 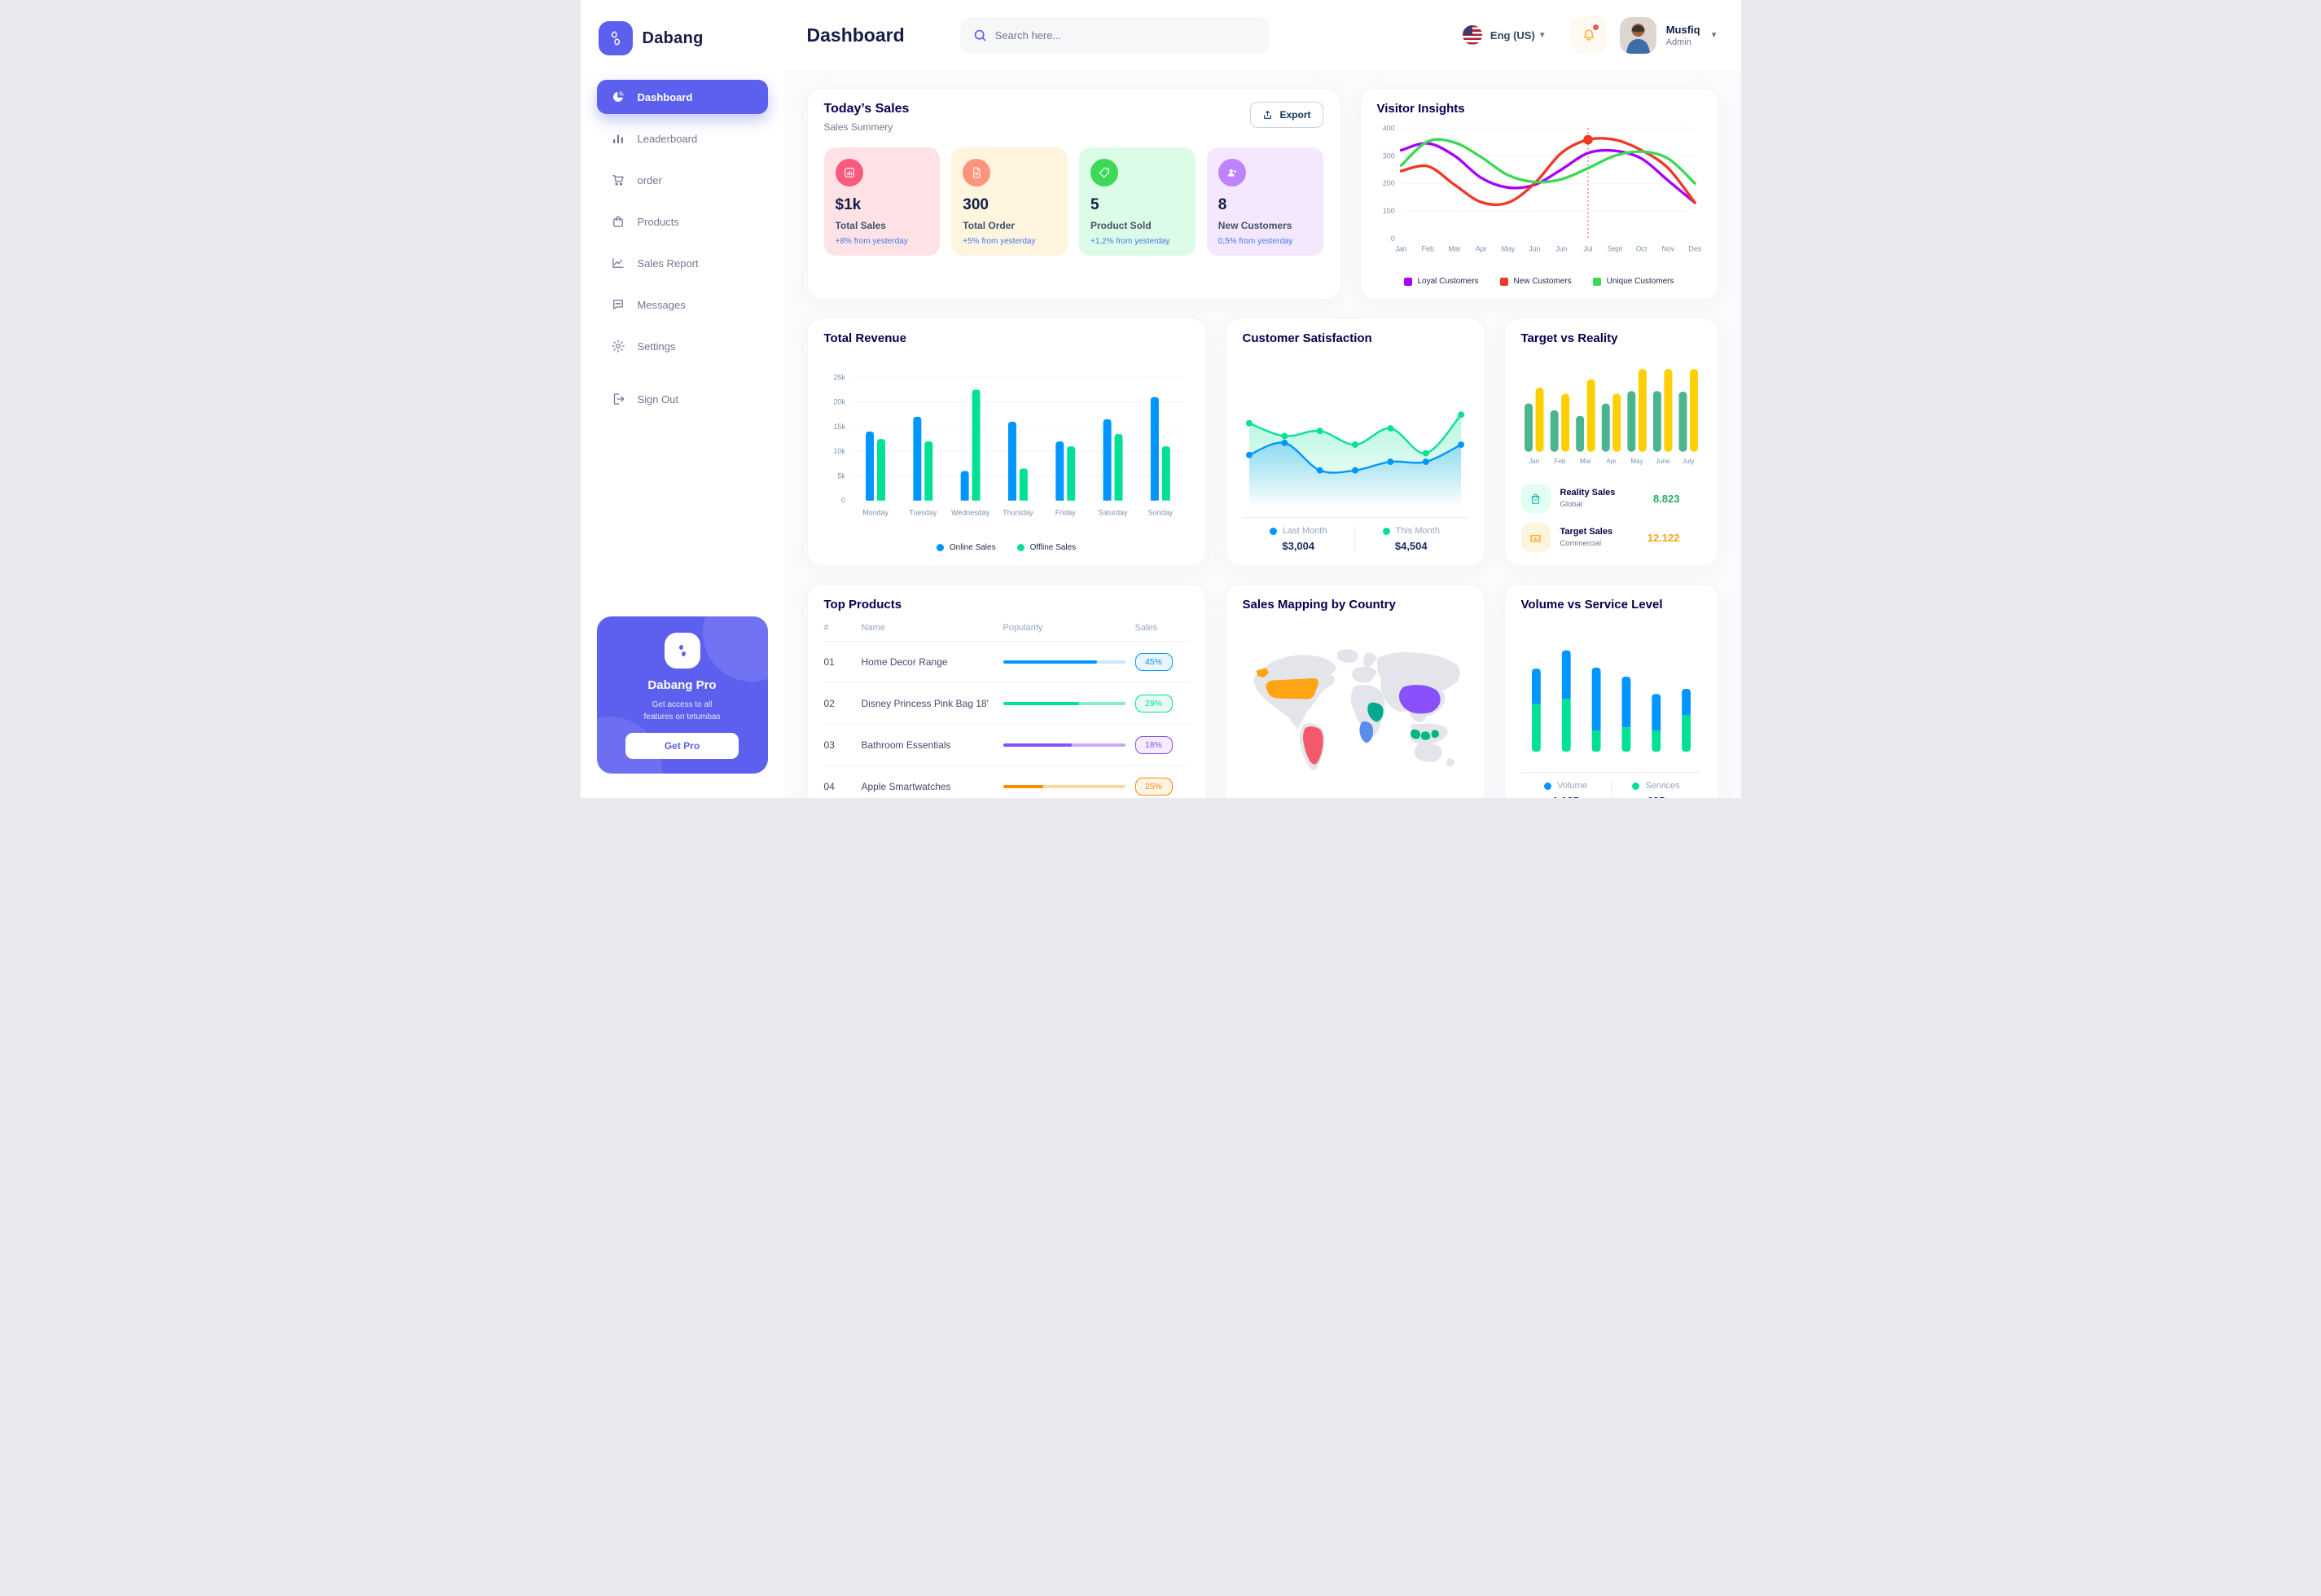 I want to click on svg-text: Friday, so click(x=1065, y=513).